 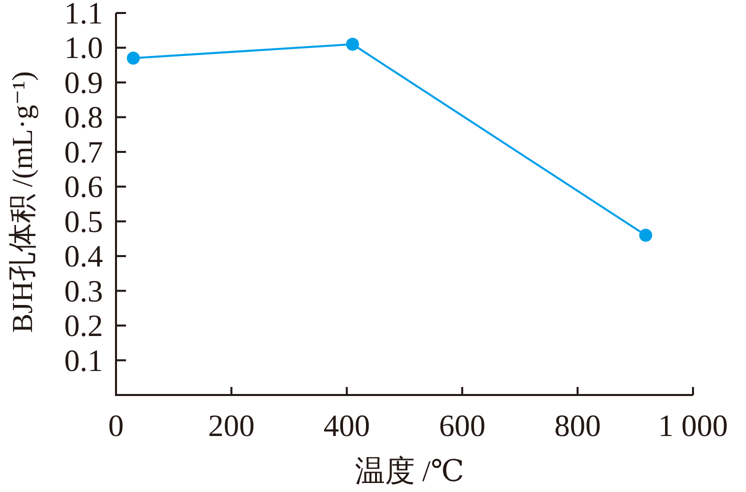 What do you see at coordinates (83, 15) in the screenshot?
I see `y-tick-label: 1.1` at bounding box center [83, 15].